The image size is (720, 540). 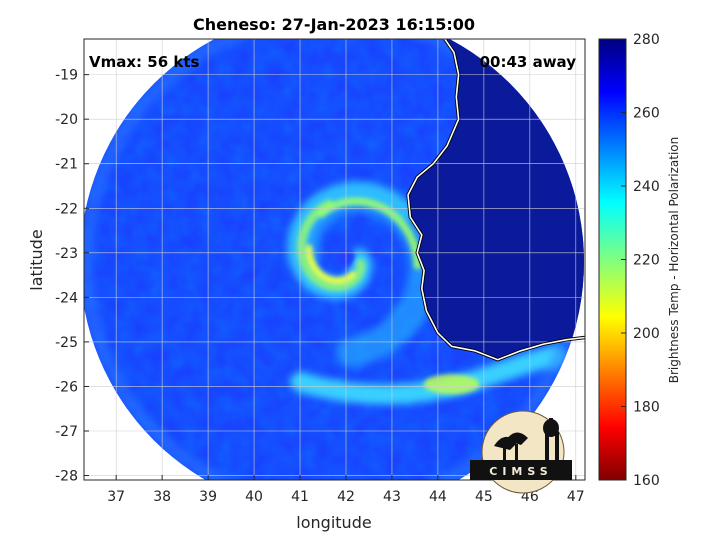 What do you see at coordinates (254, 497) in the screenshot?
I see `x-tick-label: 40` at bounding box center [254, 497].